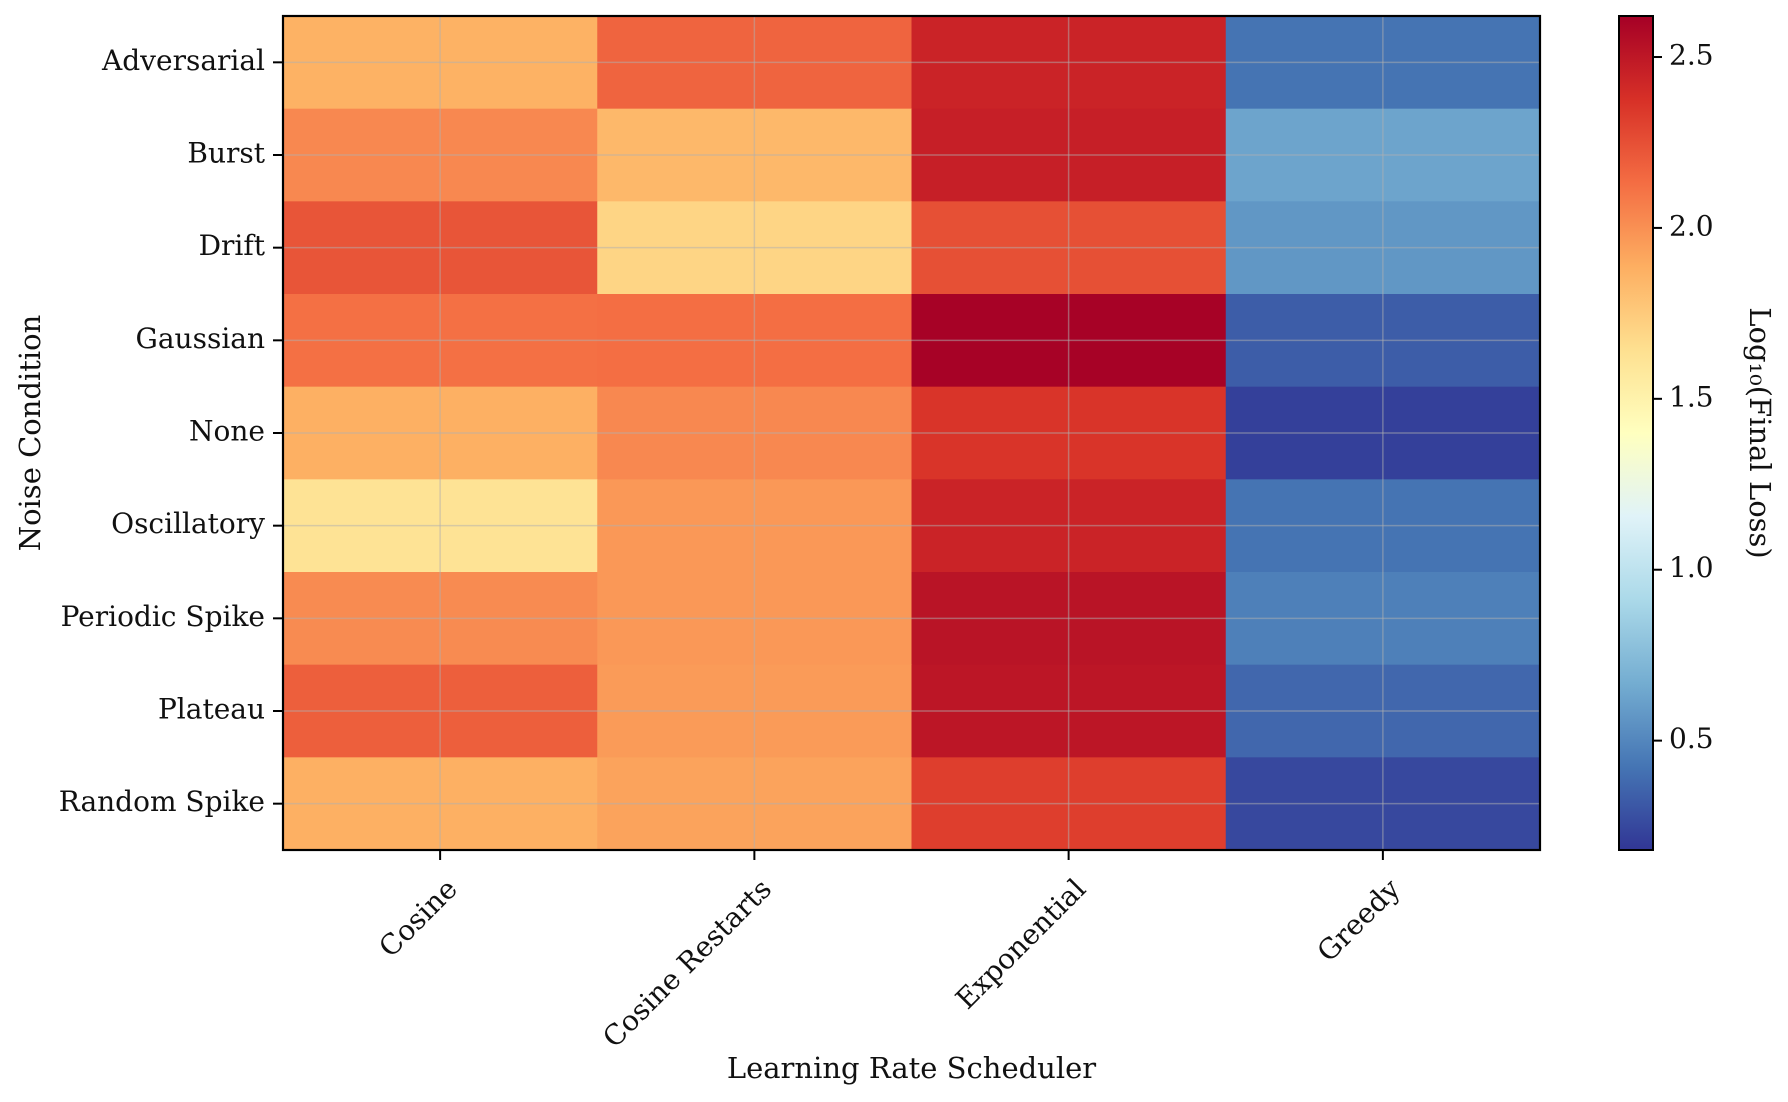  What do you see at coordinates (911, 1068) in the screenshot?
I see `x-axis-title: Learning Rate Scheduler` at bounding box center [911, 1068].